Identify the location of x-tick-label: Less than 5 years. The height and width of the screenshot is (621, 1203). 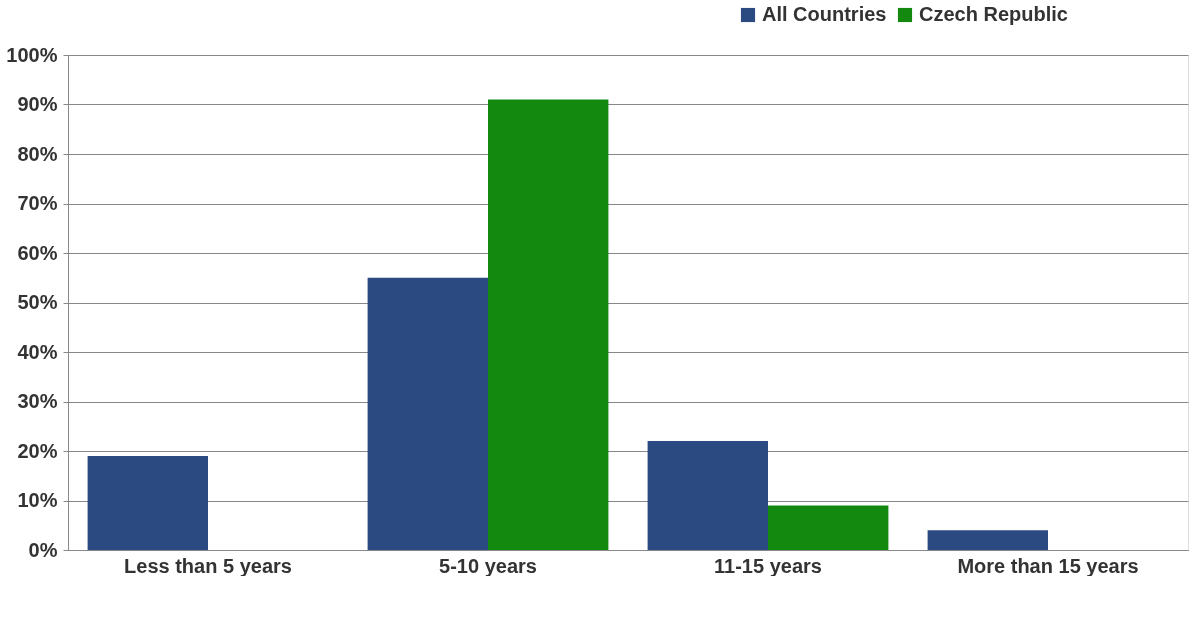
(208, 565).